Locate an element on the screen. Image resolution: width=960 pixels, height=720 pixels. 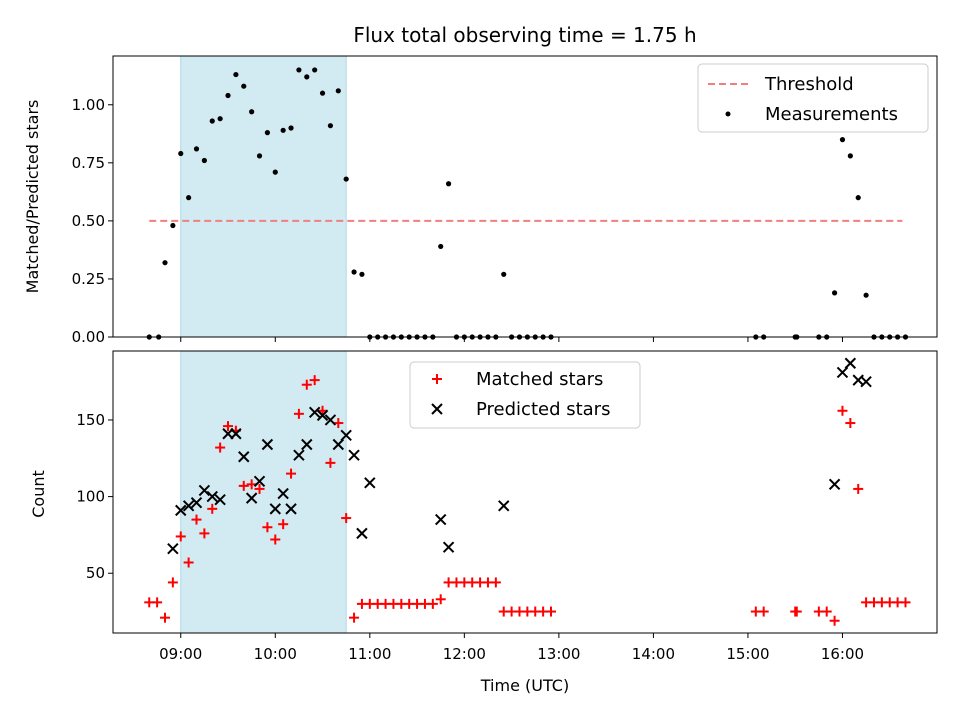
legend-measurements-swatch is located at coordinates (728, 114).